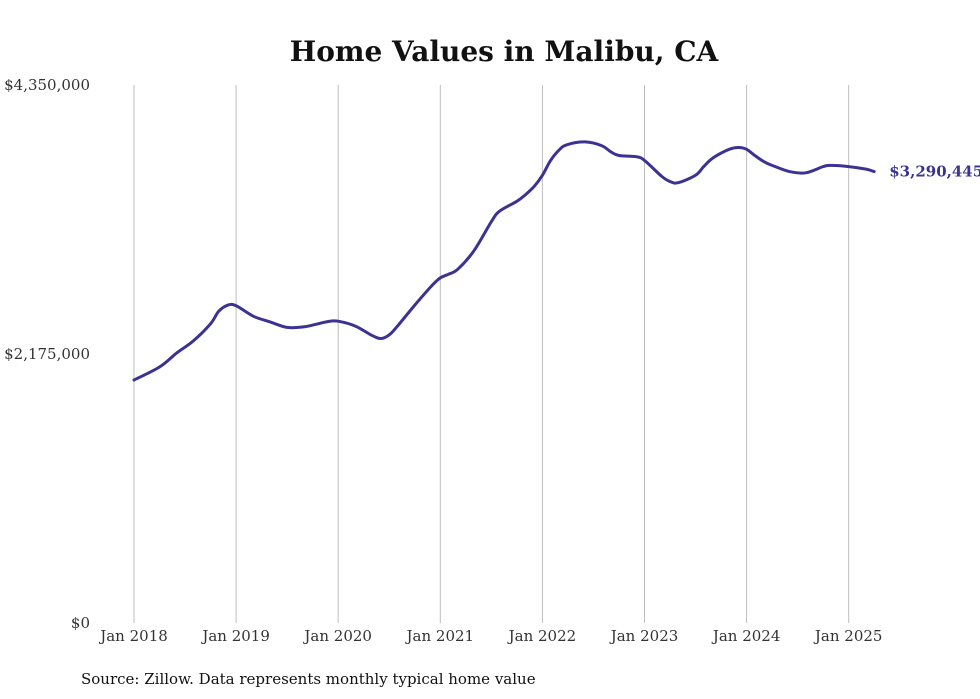 The height and width of the screenshot is (699, 980). I want to click on y-tick-label: $4,350,000, so click(47, 85).